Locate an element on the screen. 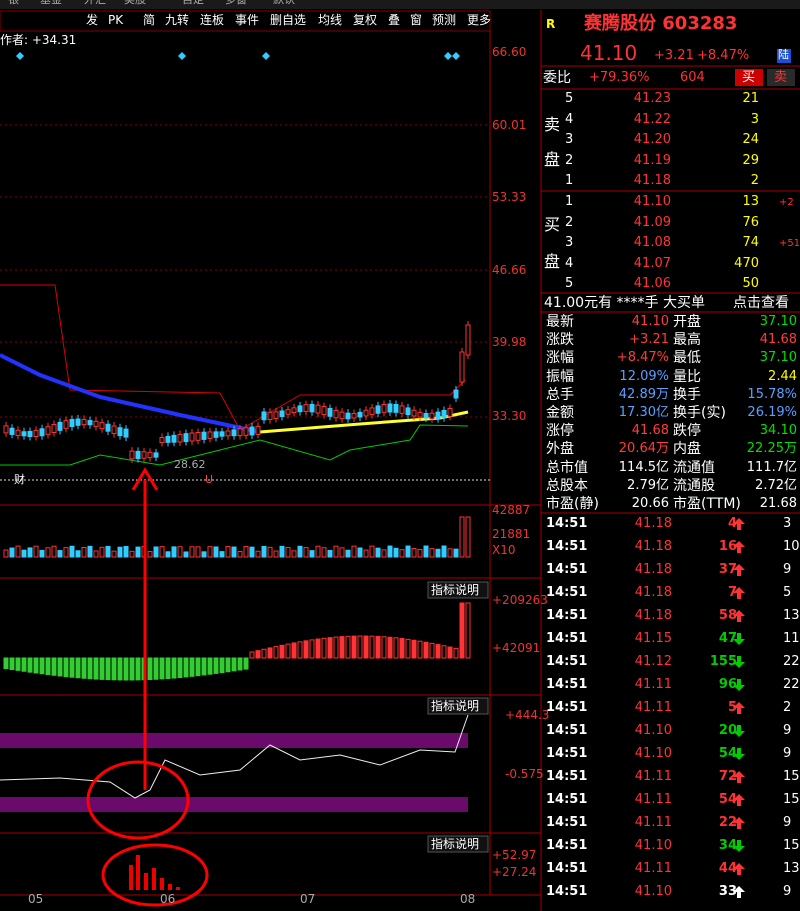 The height and width of the screenshot is (911, 800). change-pct: +8.47% is located at coordinates (723, 55).